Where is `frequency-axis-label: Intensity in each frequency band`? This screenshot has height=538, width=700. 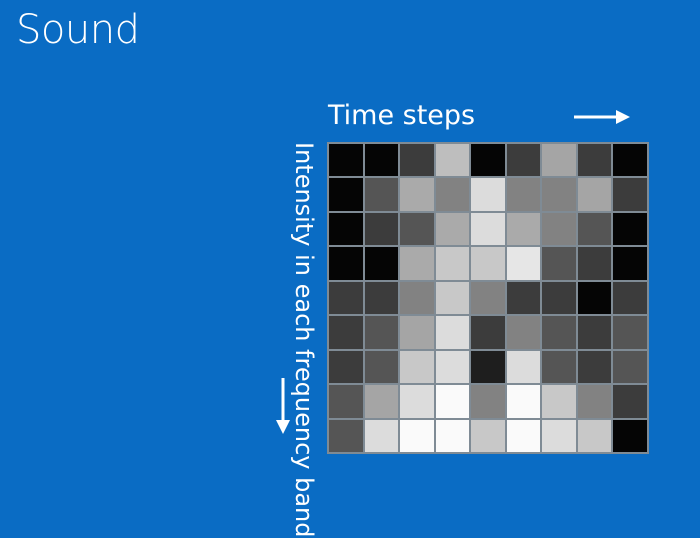 frequency-axis-label: Intensity in each frequency band is located at coordinates (304, 340).